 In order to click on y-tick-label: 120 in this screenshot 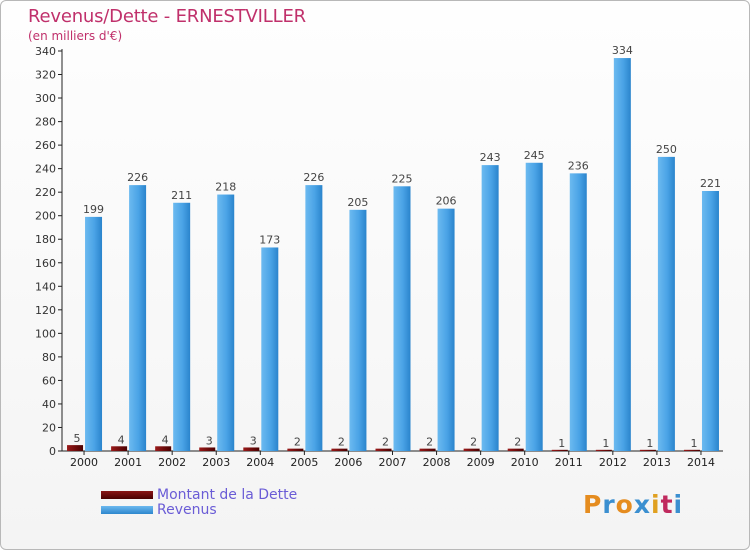, I will do `click(45, 310)`.